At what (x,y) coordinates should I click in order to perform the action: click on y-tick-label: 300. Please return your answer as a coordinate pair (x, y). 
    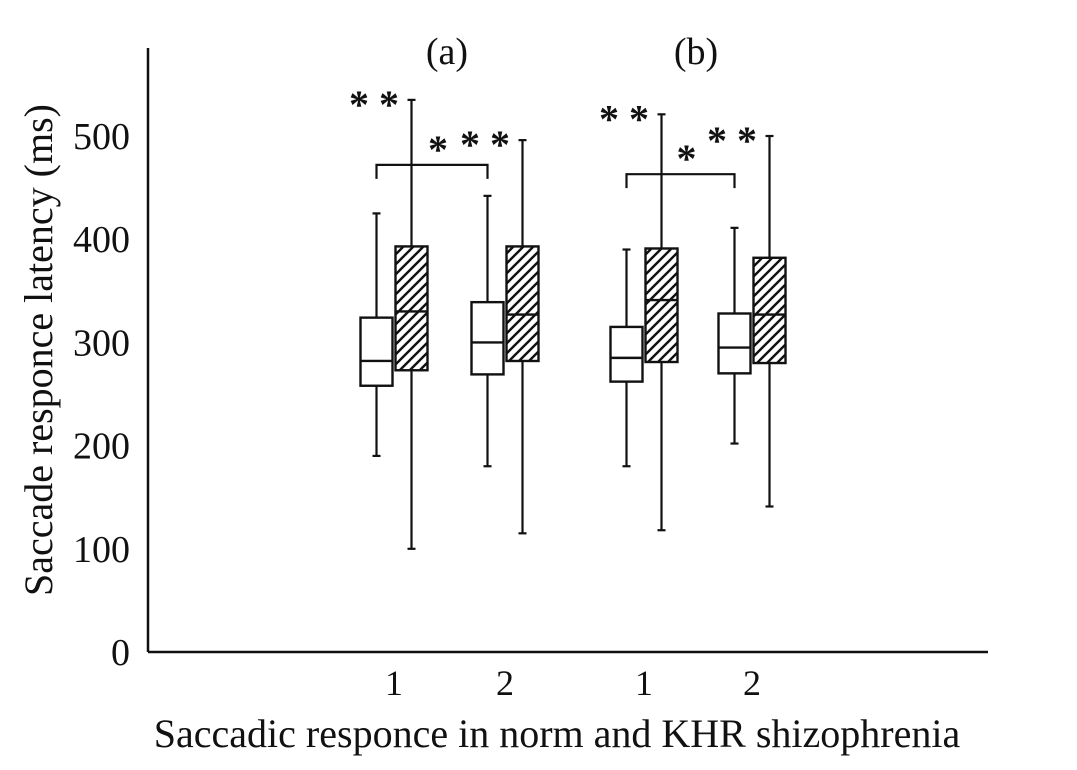
    Looking at the image, I should click on (101, 343).